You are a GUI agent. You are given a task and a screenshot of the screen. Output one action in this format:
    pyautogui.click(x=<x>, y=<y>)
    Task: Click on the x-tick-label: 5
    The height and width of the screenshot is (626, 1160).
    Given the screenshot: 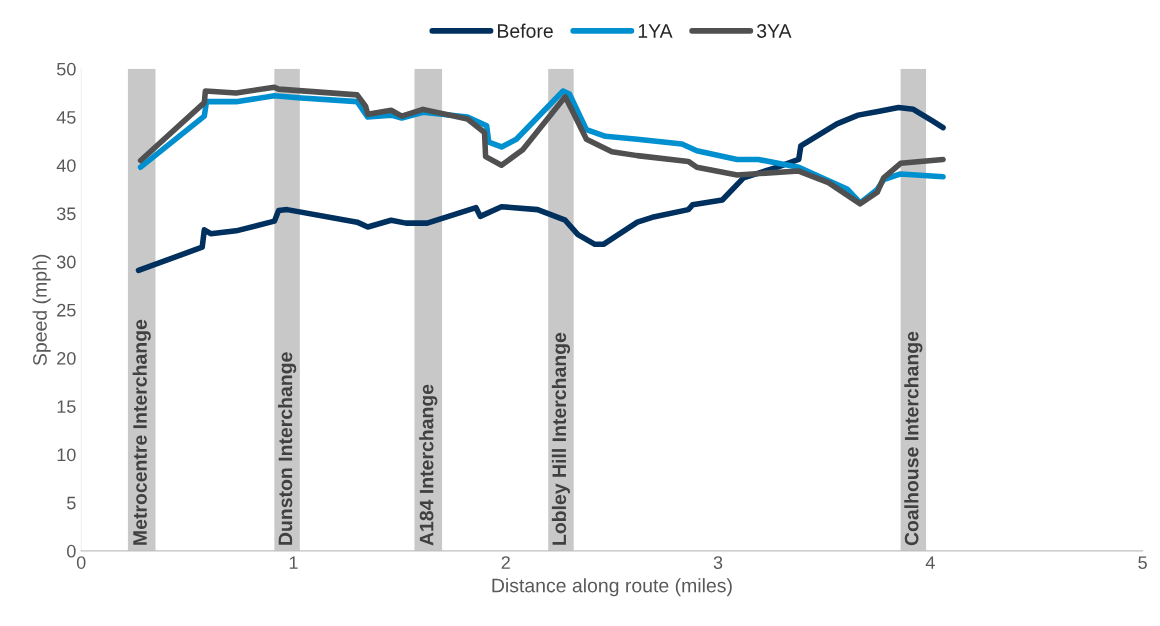 What is the action you would take?
    pyautogui.click(x=1142, y=562)
    